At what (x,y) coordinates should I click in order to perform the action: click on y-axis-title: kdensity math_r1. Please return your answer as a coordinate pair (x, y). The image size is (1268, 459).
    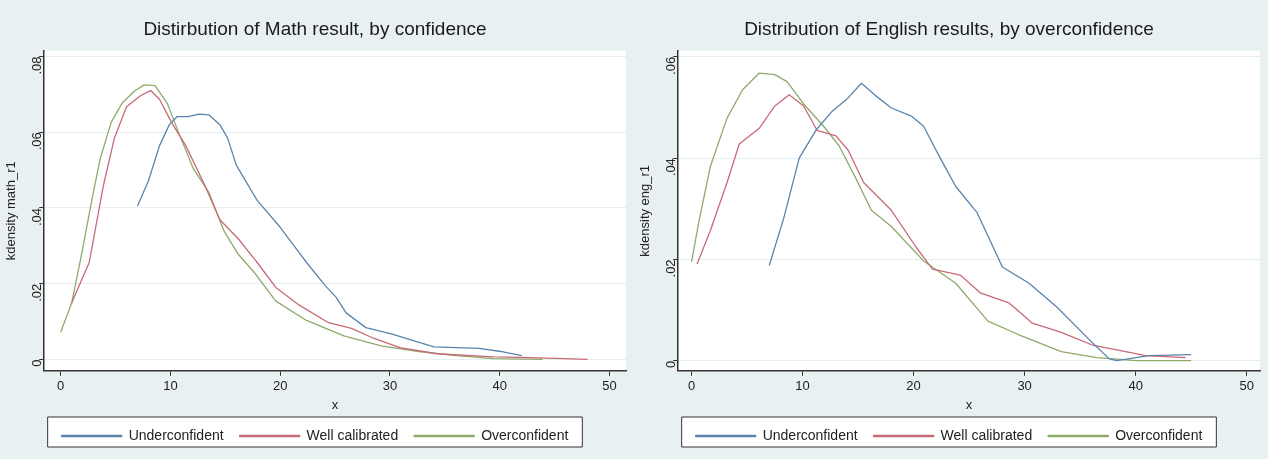
    Looking at the image, I should click on (11, 211).